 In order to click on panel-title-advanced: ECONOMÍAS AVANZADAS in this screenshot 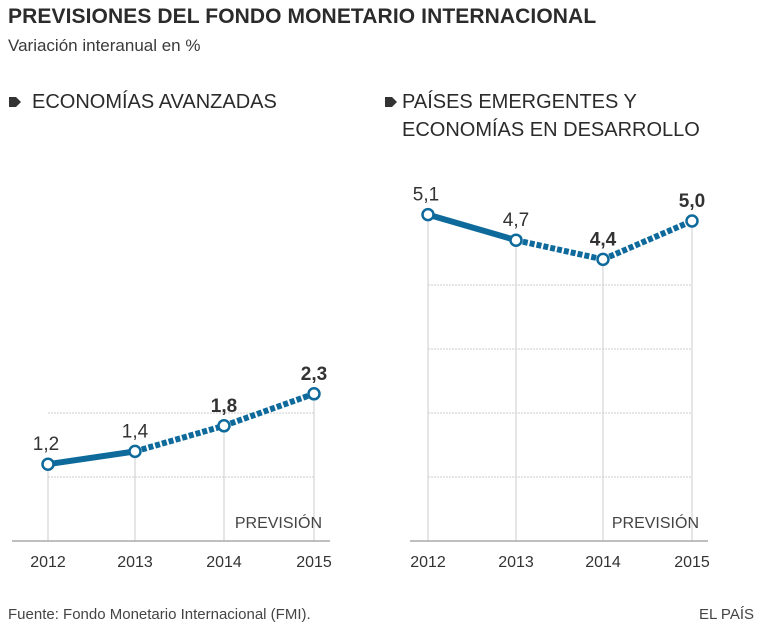, I will do `click(142, 102)`.